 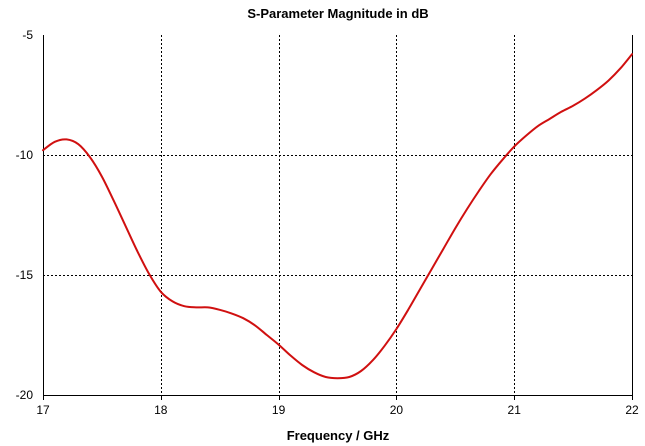 I want to click on x-axis-label: Frequency / GHz, so click(x=338, y=435).